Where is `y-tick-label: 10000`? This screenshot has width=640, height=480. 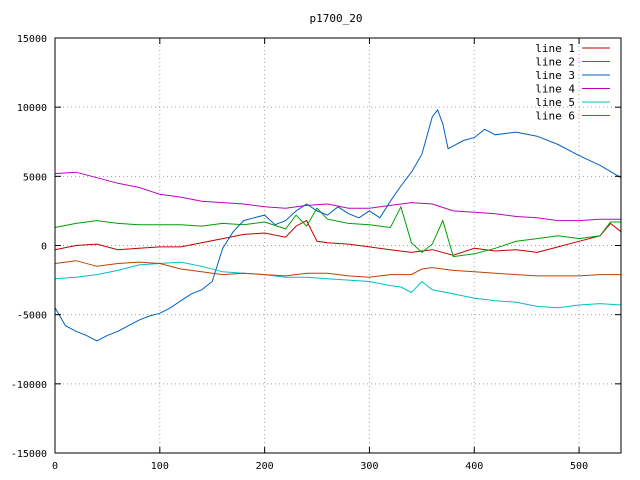
y-tick-label: 10000 is located at coordinates (32, 108).